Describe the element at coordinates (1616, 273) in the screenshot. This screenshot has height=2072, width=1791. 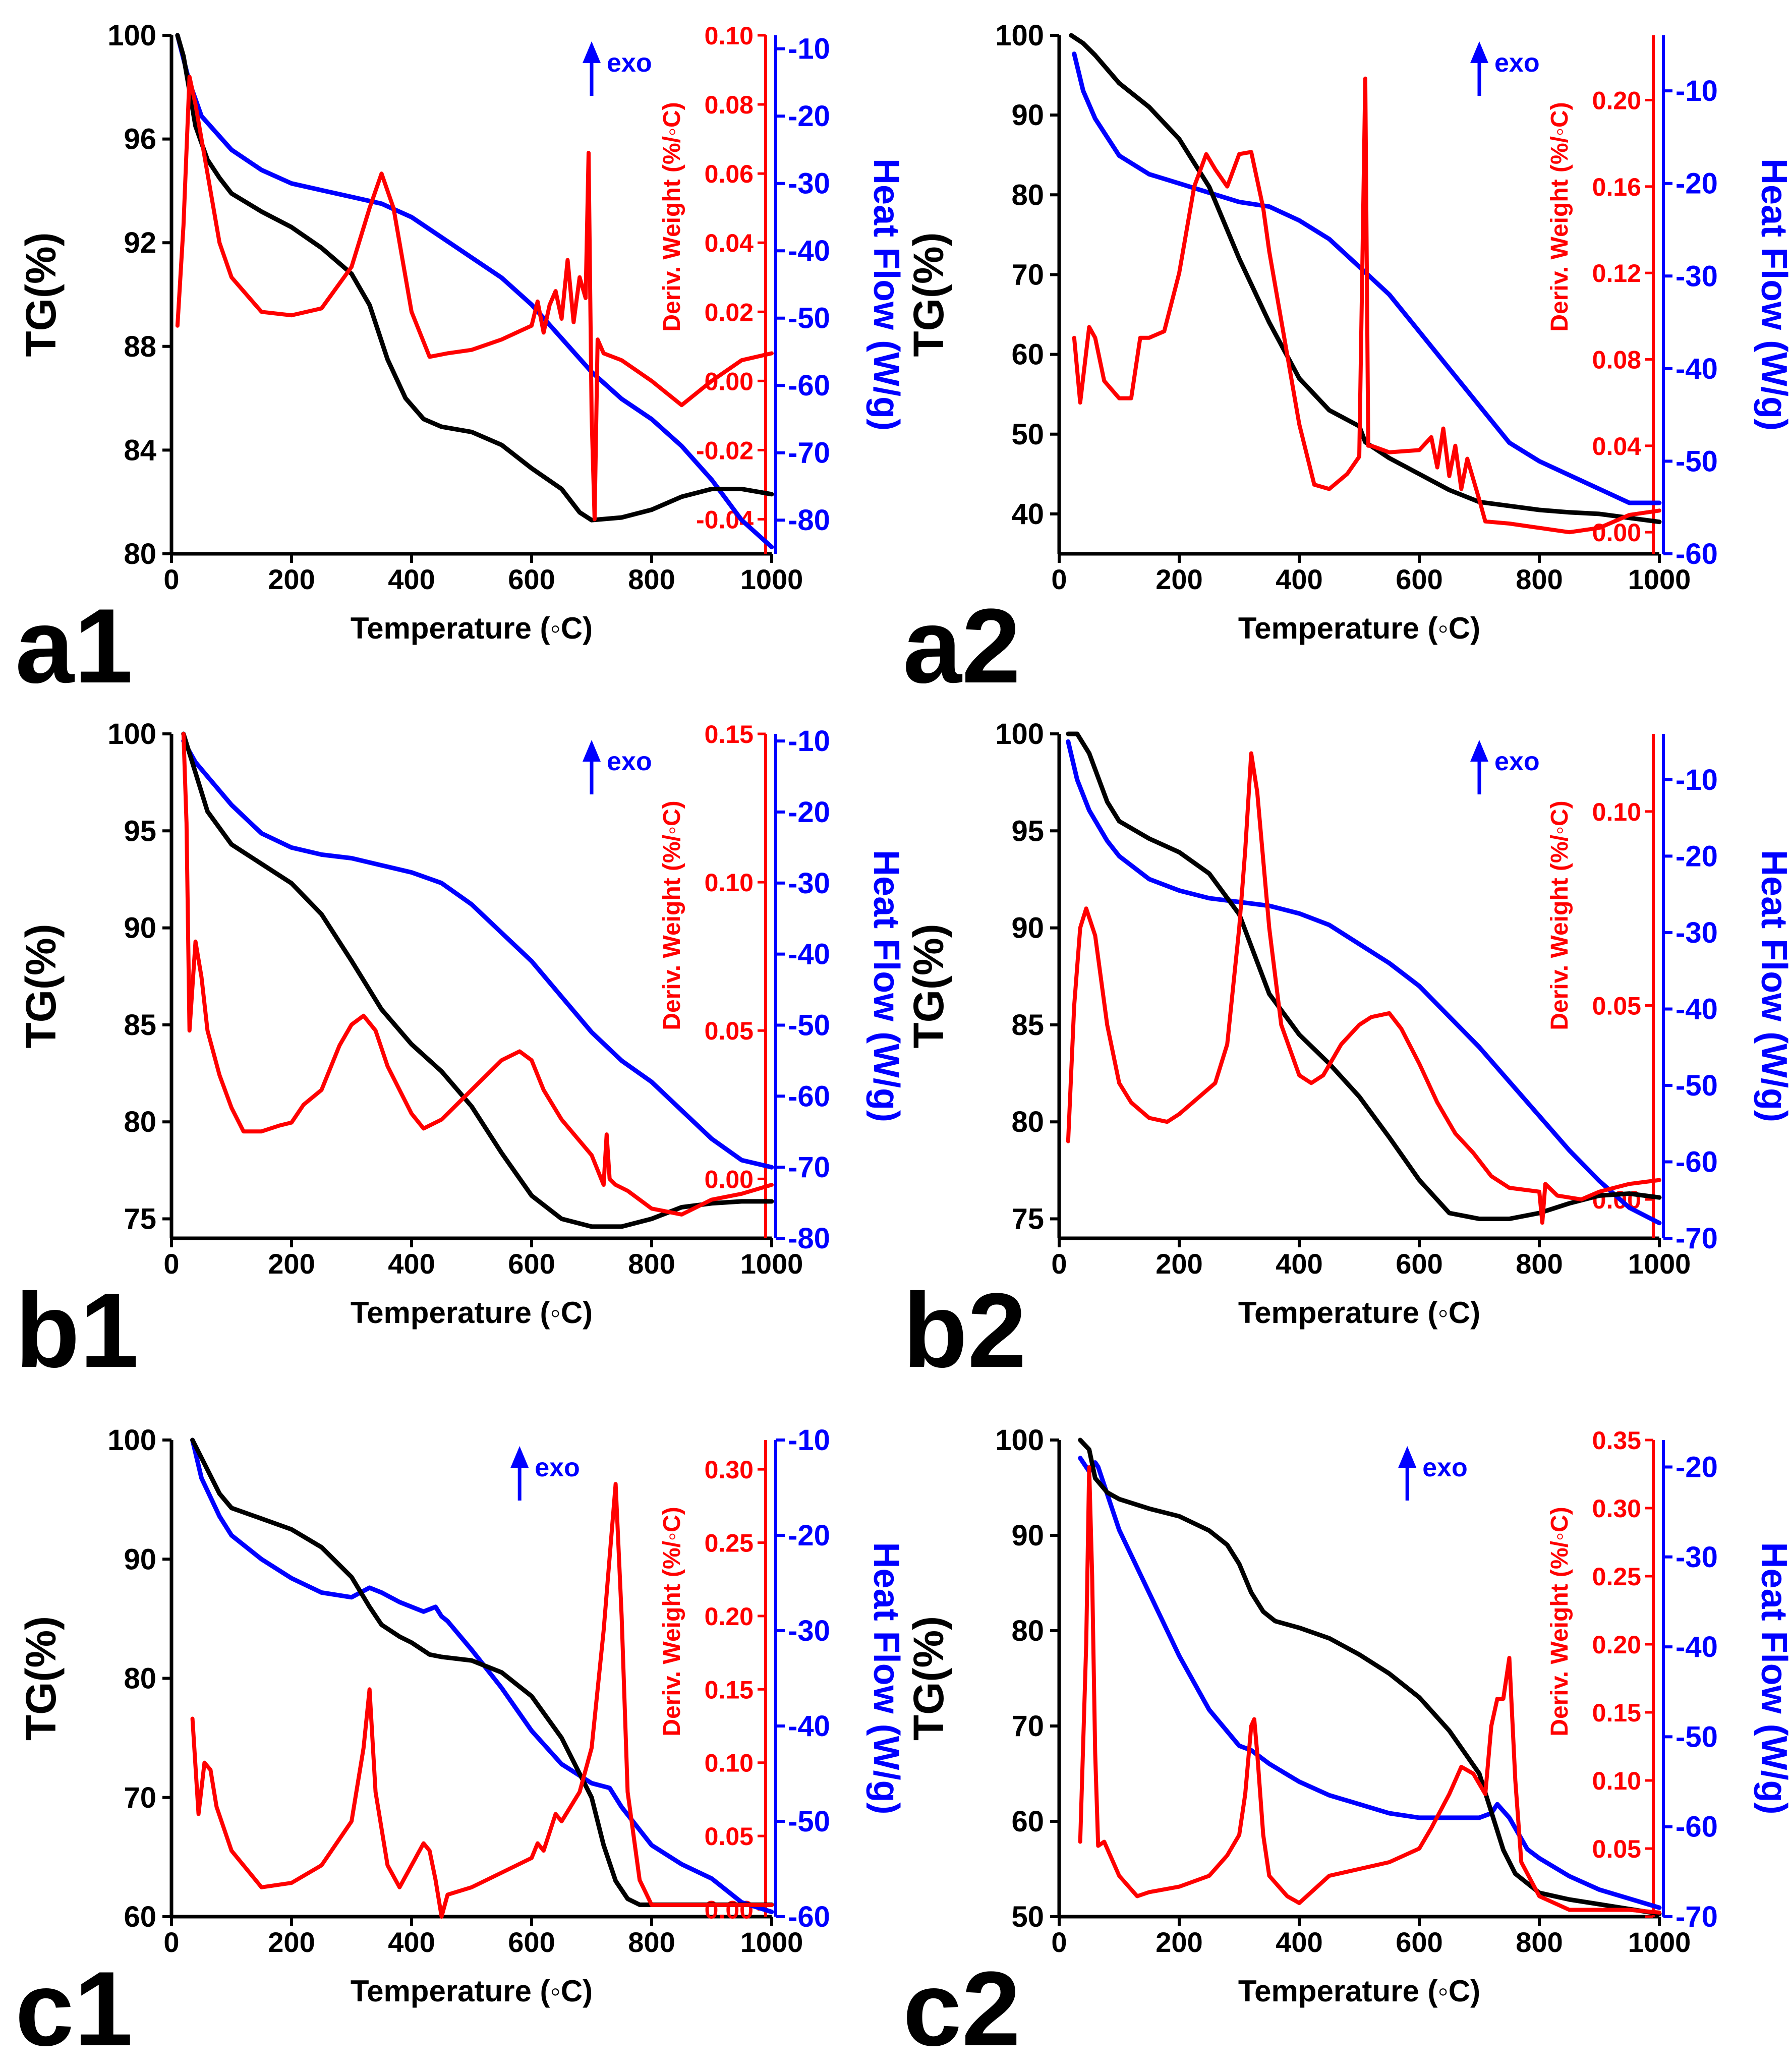
I see `deriv-tick-label: 0.12` at that location.